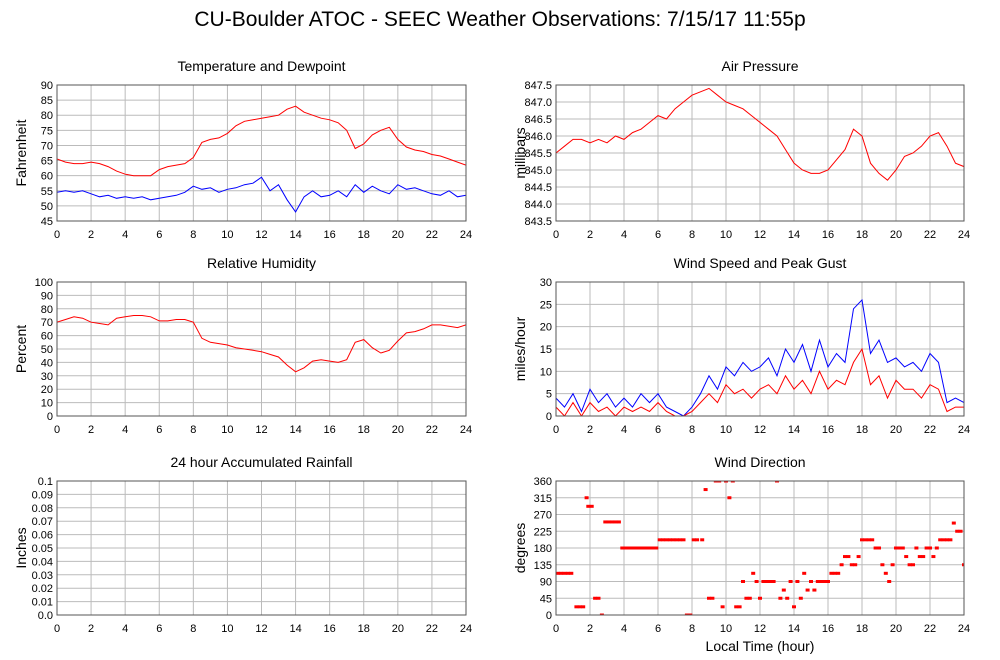 The width and height of the screenshot is (1000, 660). I want to click on y-tick-label: 843.5, so click(538, 222).